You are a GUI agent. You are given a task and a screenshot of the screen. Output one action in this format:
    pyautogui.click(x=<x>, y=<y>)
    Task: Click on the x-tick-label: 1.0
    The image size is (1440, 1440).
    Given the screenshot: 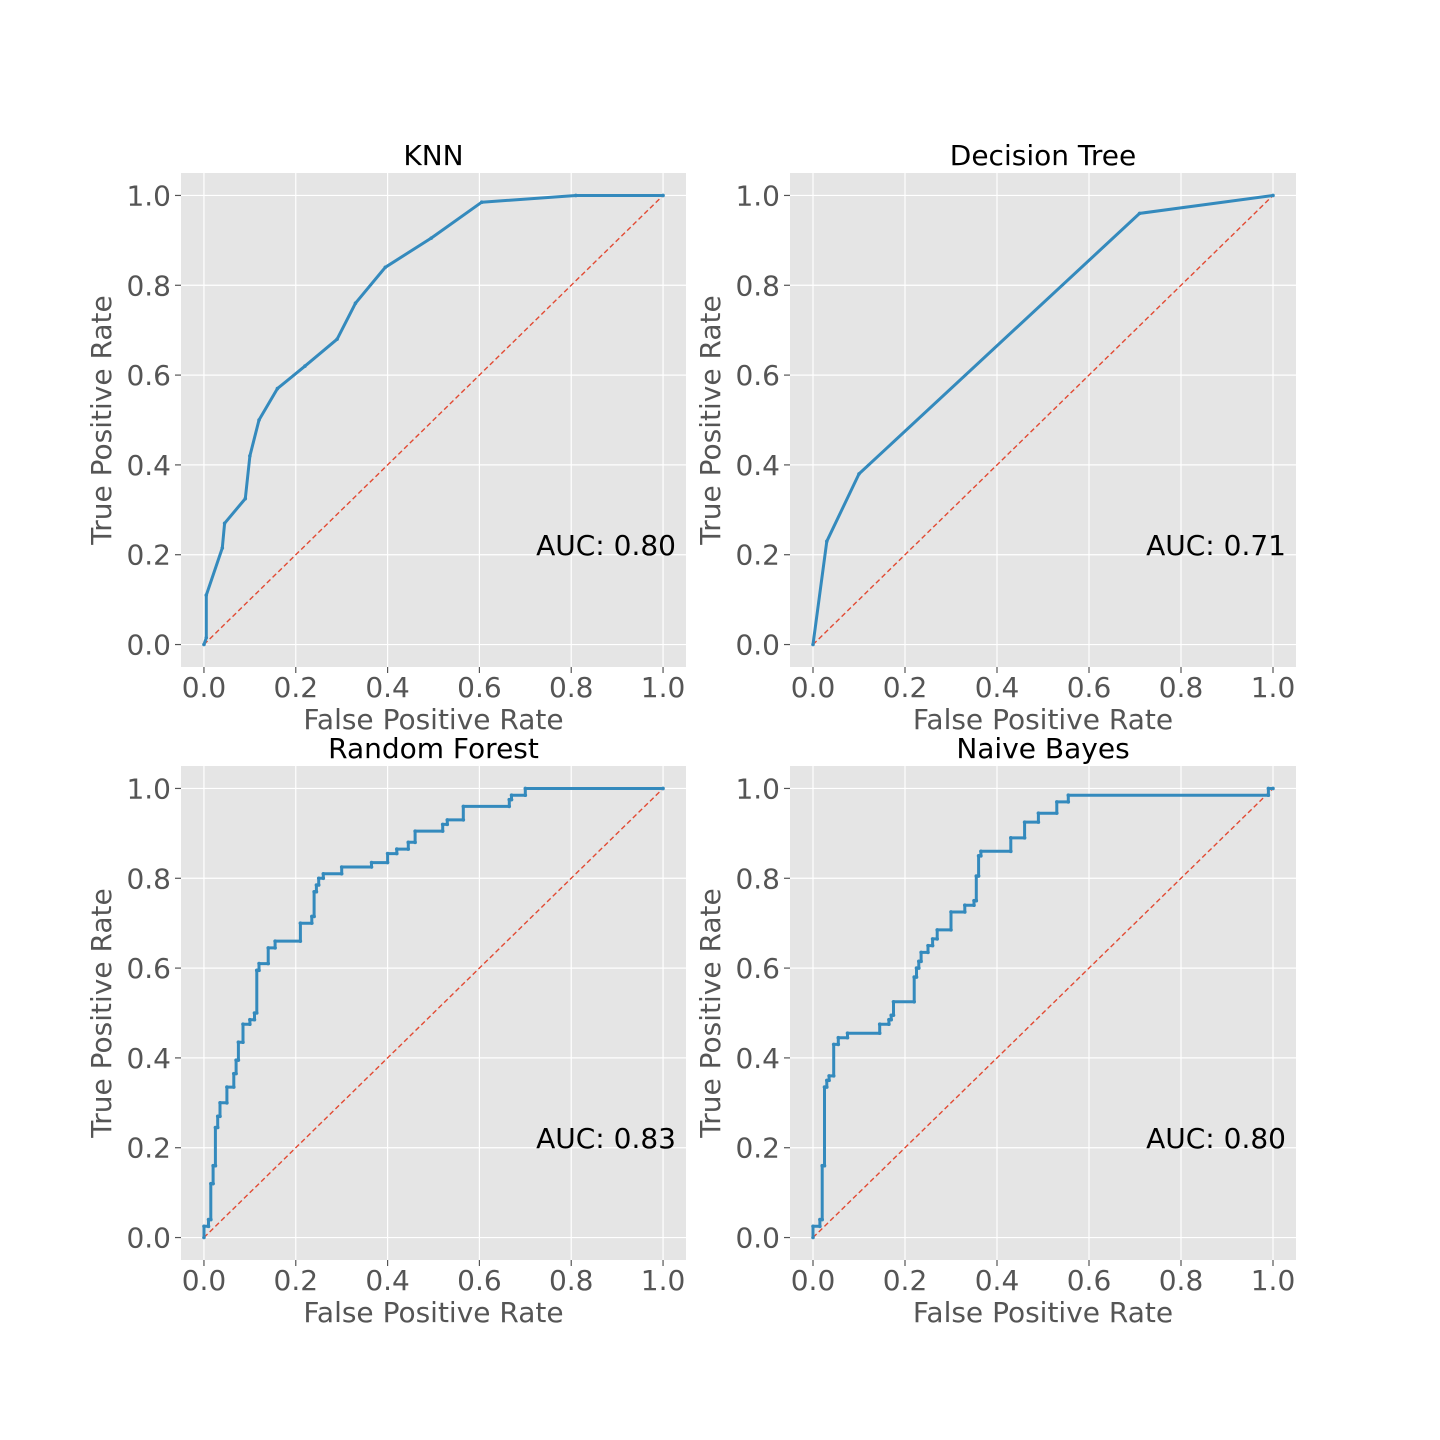 What is the action you would take?
    pyautogui.click(x=663, y=1280)
    